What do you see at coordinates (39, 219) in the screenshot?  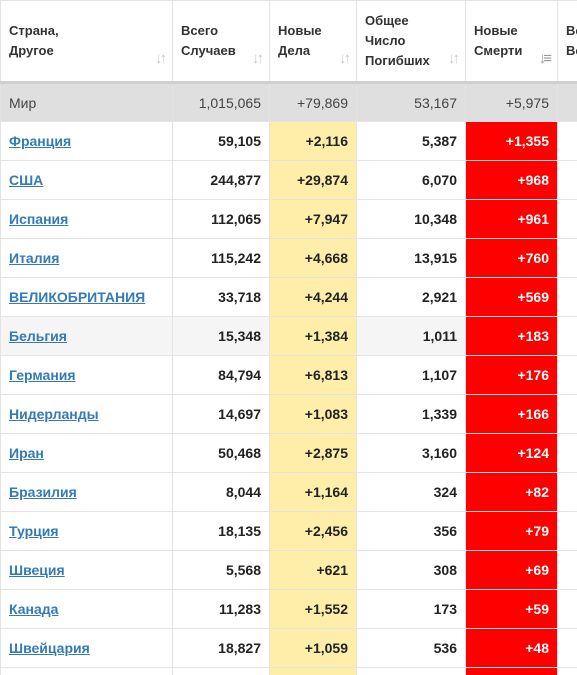 I see `country-link: Испания` at bounding box center [39, 219].